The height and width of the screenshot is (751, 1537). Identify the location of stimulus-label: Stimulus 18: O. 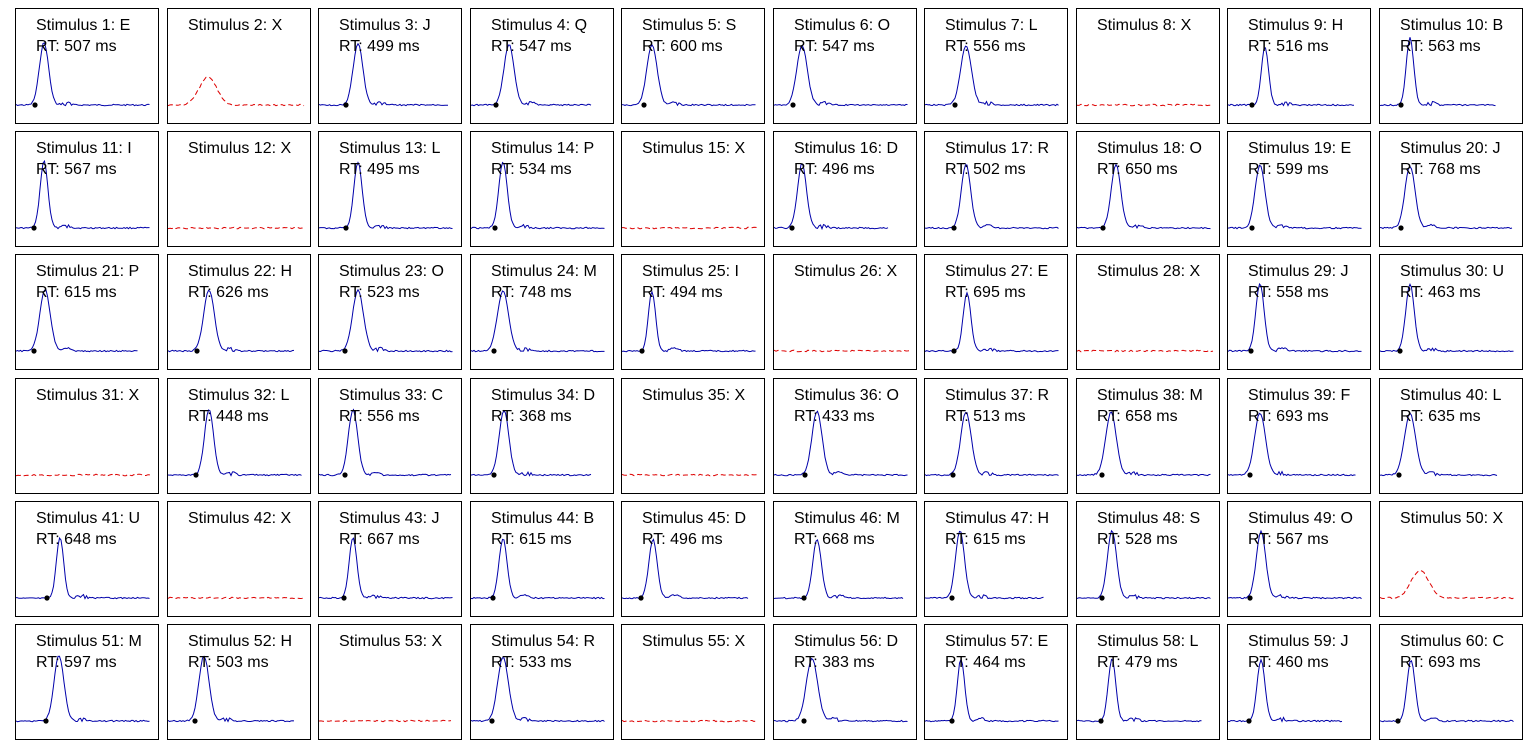
(1149, 148).